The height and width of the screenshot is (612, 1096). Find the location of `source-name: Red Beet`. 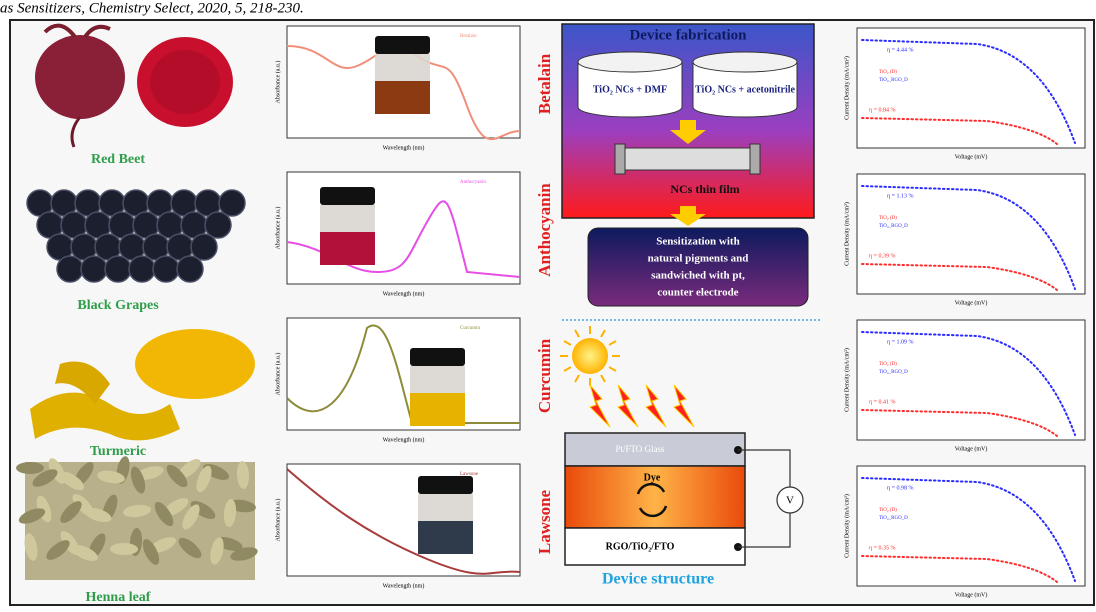

source-name: Red Beet is located at coordinates (118, 159).